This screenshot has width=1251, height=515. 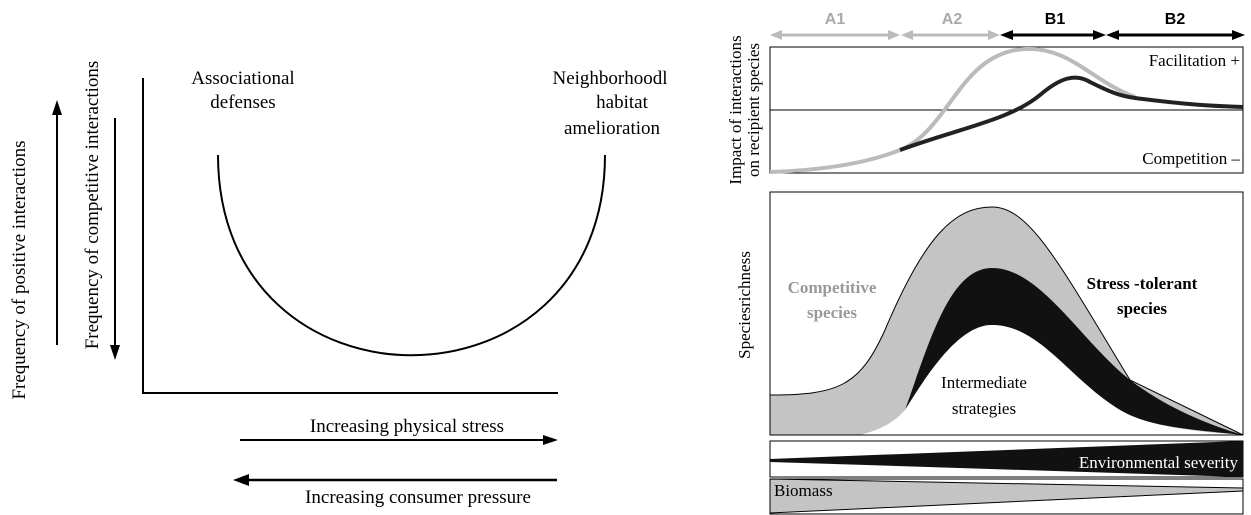 I want to click on top-y-label: Impact of interactions, so click(x=735, y=109).